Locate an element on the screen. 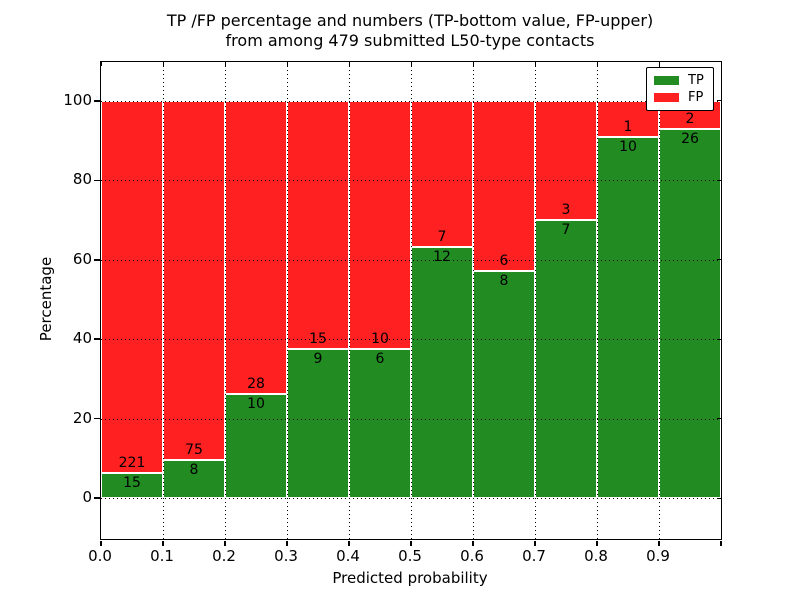  bar-value-label-fp: 1 is located at coordinates (628, 127).